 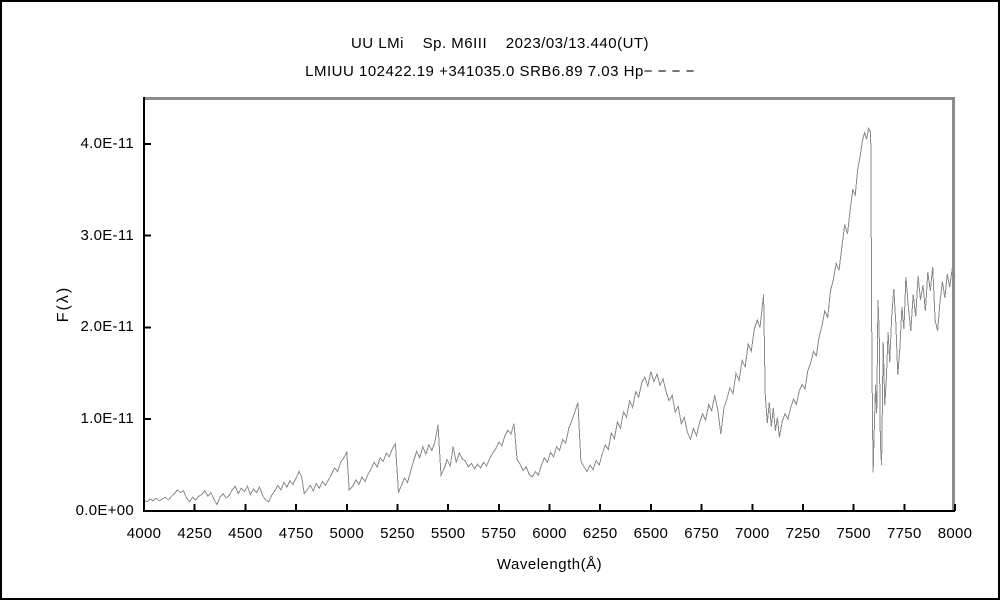 I want to click on x-tick-label: 7750, so click(x=904, y=533).